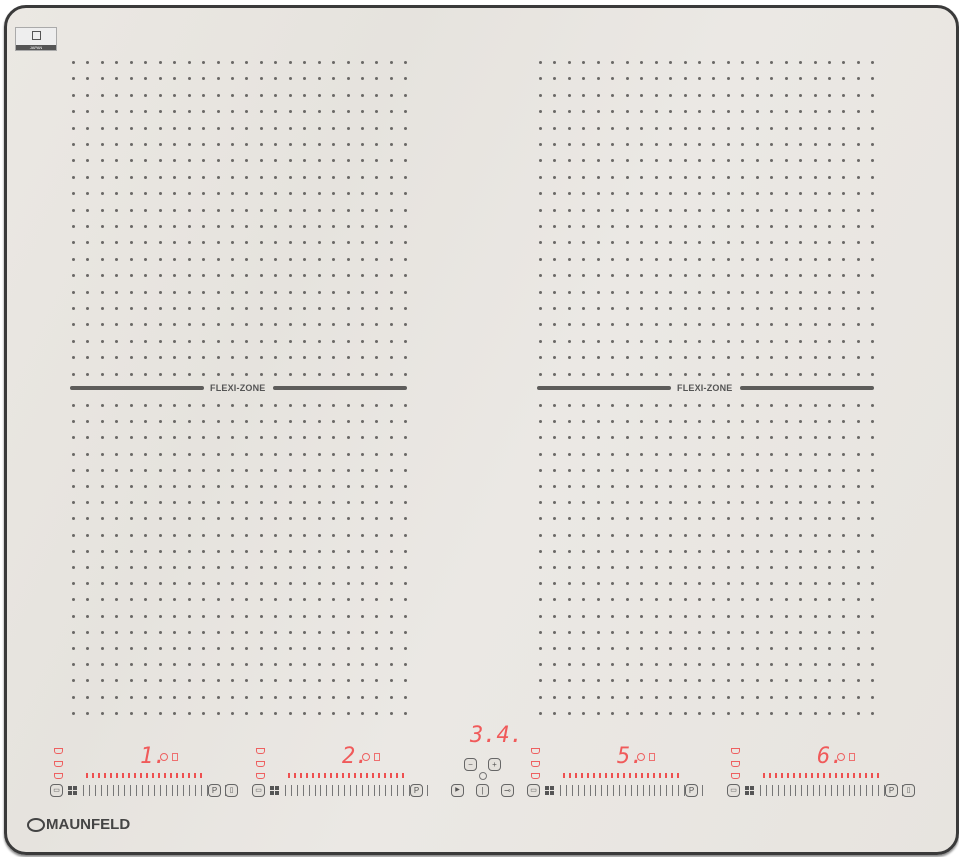 Image resolution: width=959 pixels, height=857 pixels. Describe the element at coordinates (457, 790) in the screenshot. I see `pause-play-button: ▶` at that location.